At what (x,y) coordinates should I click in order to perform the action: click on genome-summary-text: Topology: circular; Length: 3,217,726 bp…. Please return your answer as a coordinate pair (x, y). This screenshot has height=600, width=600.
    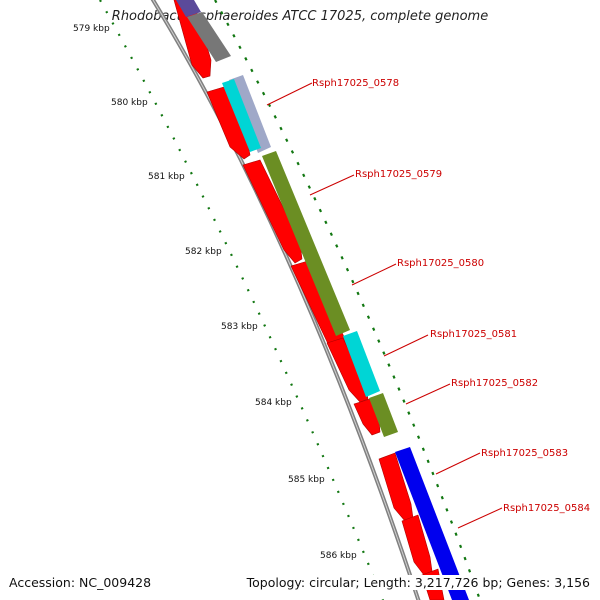
    Looking at the image, I should click on (418, 582).